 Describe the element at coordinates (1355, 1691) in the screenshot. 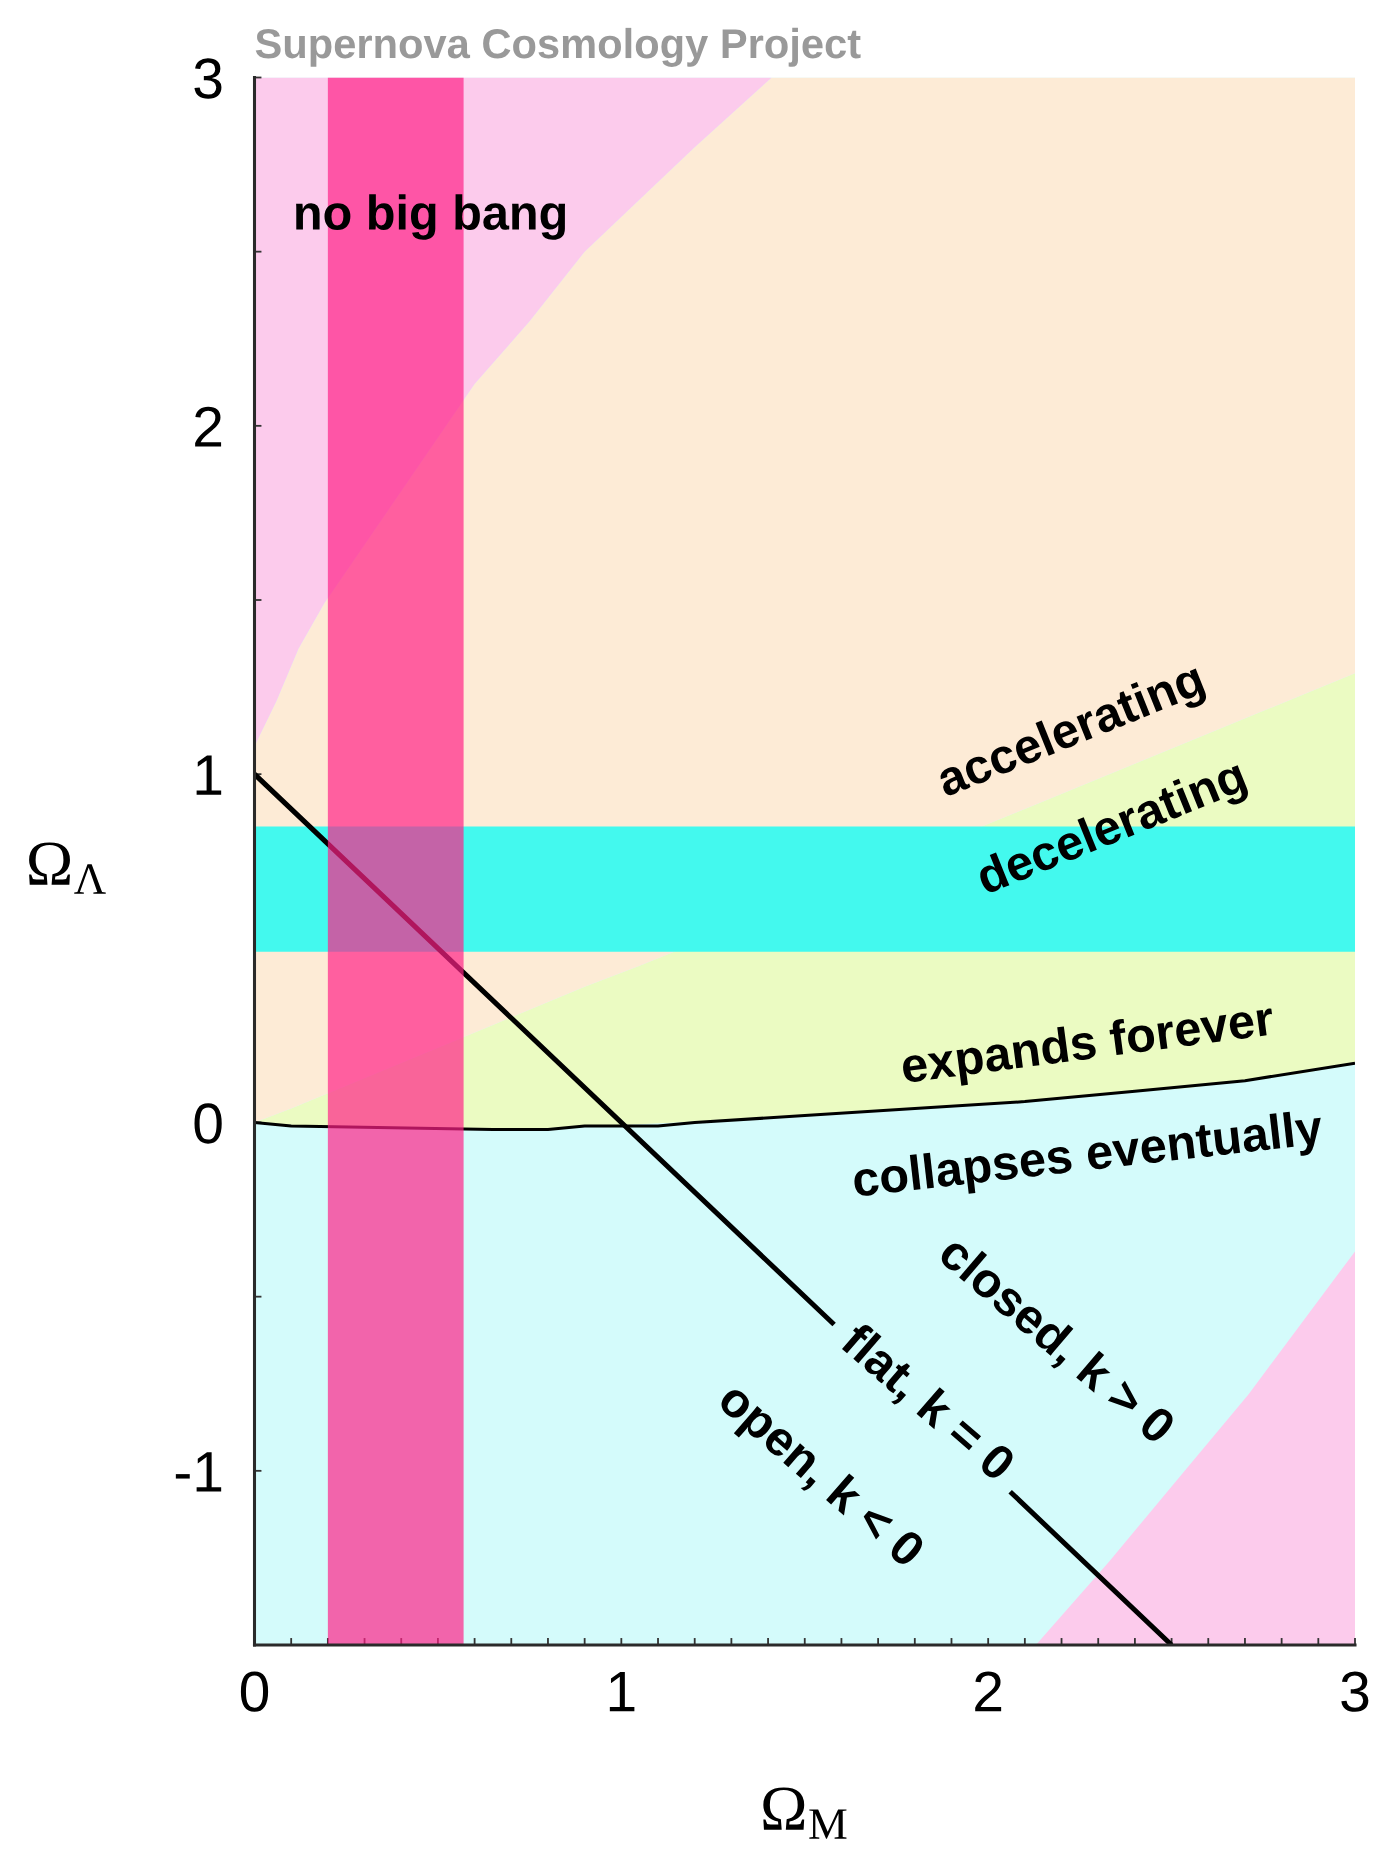

I see `x-tick-label: 3` at that location.